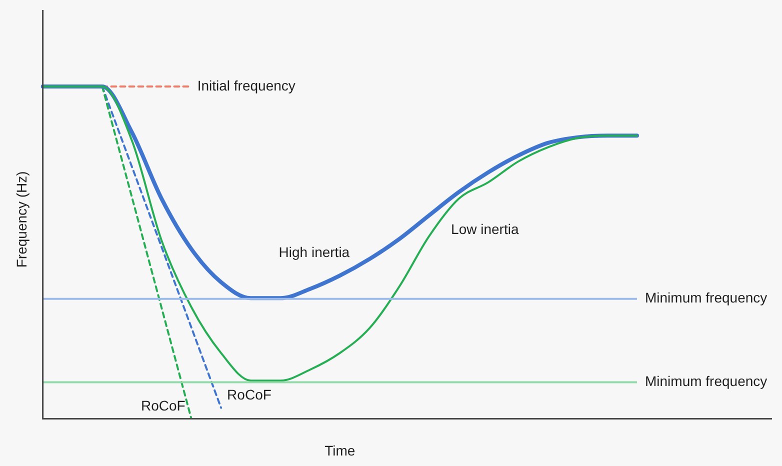  What do you see at coordinates (21, 219) in the screenshot?
I see `y-axis-title: Frequency (Hz)` at bounding box center [21, 219].